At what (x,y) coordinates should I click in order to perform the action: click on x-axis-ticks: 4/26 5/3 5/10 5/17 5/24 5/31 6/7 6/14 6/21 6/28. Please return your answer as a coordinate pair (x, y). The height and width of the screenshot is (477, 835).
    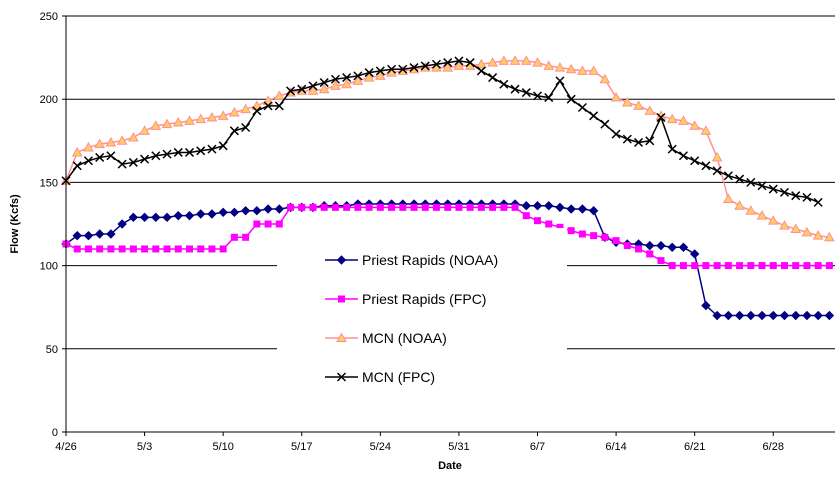
    Looking at the image, I should click on (419, 442).